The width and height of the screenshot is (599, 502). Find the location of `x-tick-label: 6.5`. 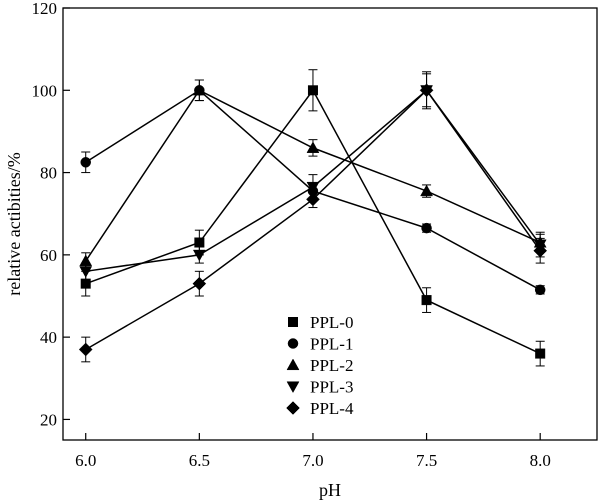

x-tick-label: 6.5 is located at coordinates (199, 460).